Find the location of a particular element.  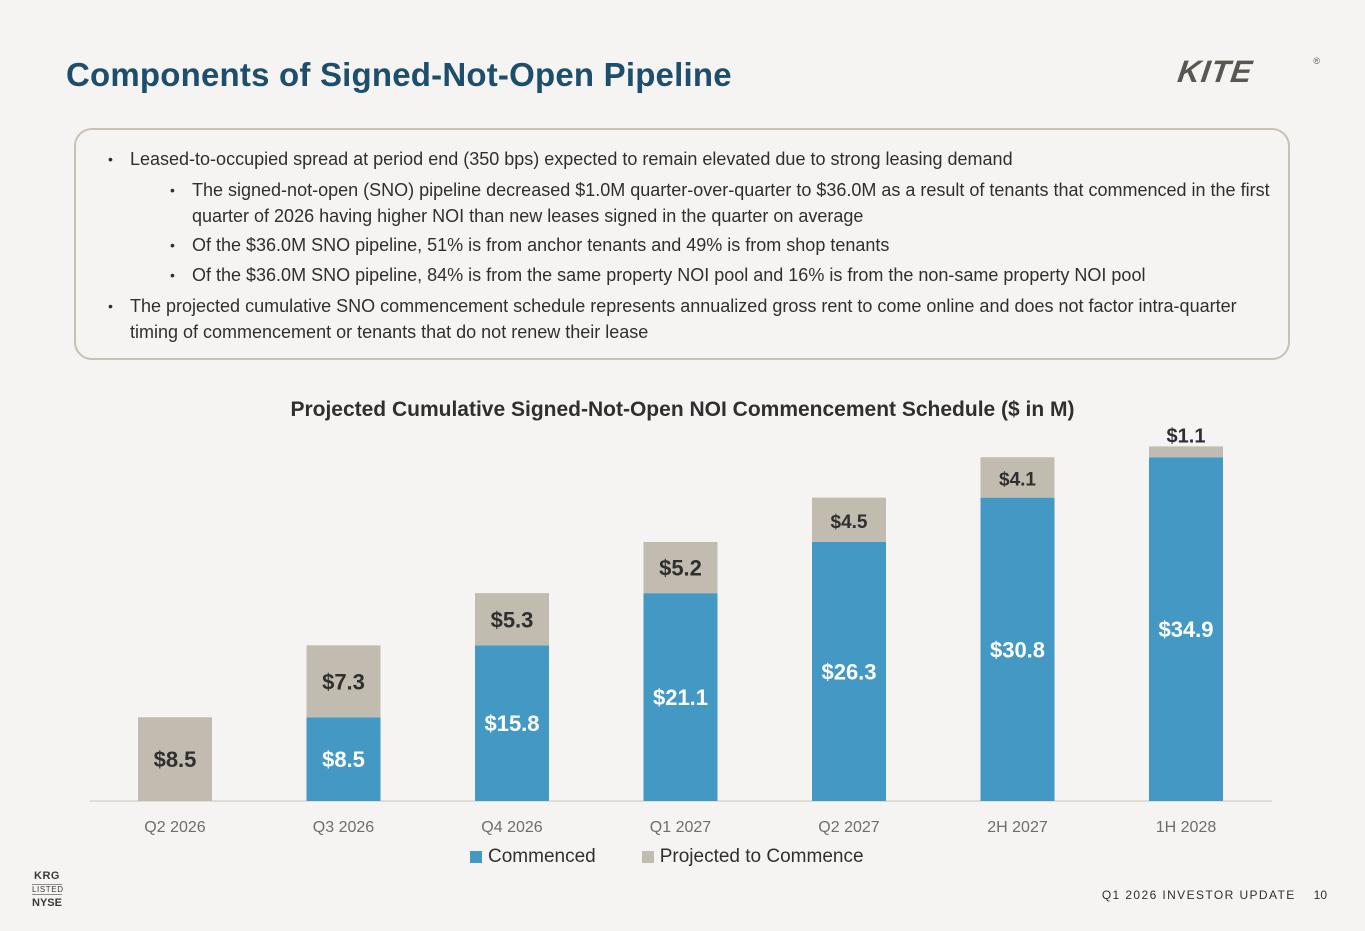

legend-label: Commenced is located at coordinates (542, 856).